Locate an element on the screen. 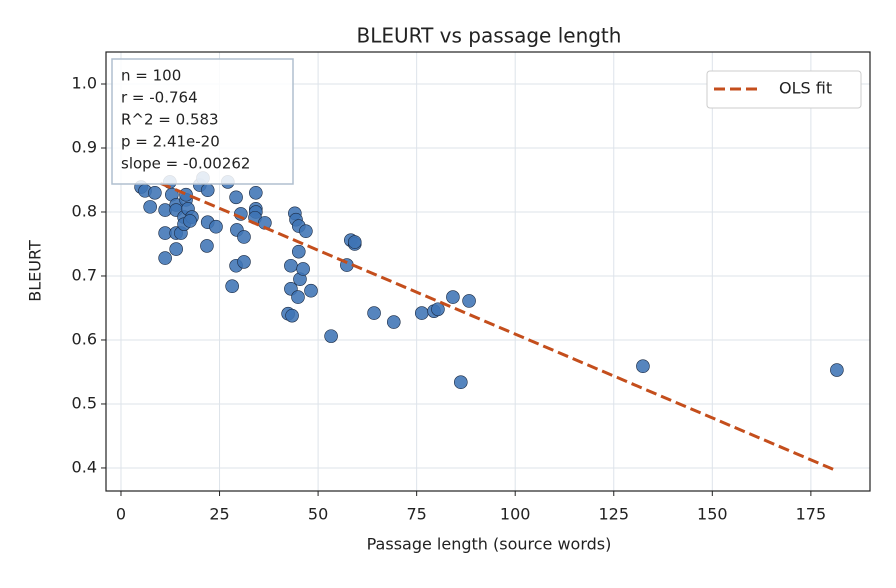  x-axis-label: Passage length (source words) is located at coordinates (489, 544).